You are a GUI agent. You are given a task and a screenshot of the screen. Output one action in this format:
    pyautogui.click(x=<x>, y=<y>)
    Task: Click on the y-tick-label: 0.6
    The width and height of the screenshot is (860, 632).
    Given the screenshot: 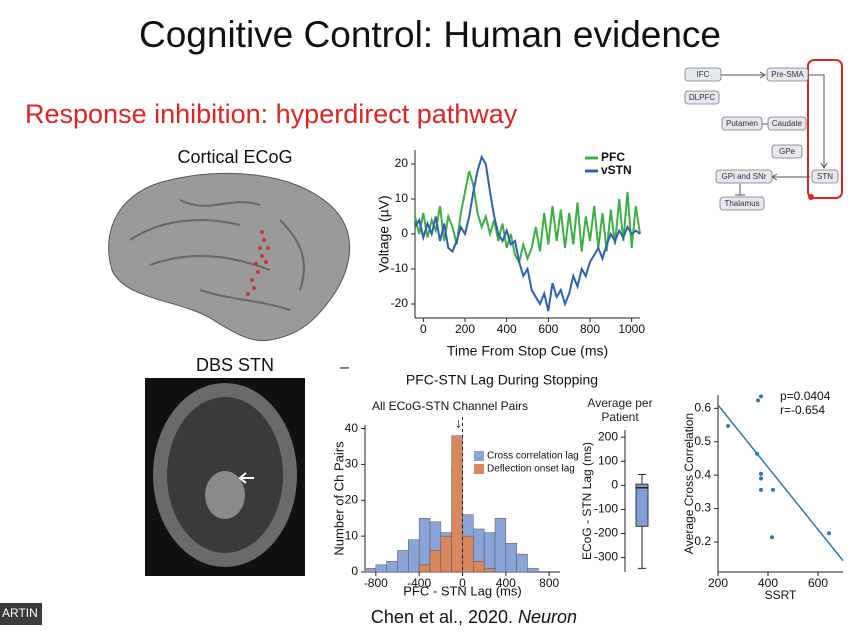 What is the action you would take?
    pyautogui.click(x=702, y=408)
    